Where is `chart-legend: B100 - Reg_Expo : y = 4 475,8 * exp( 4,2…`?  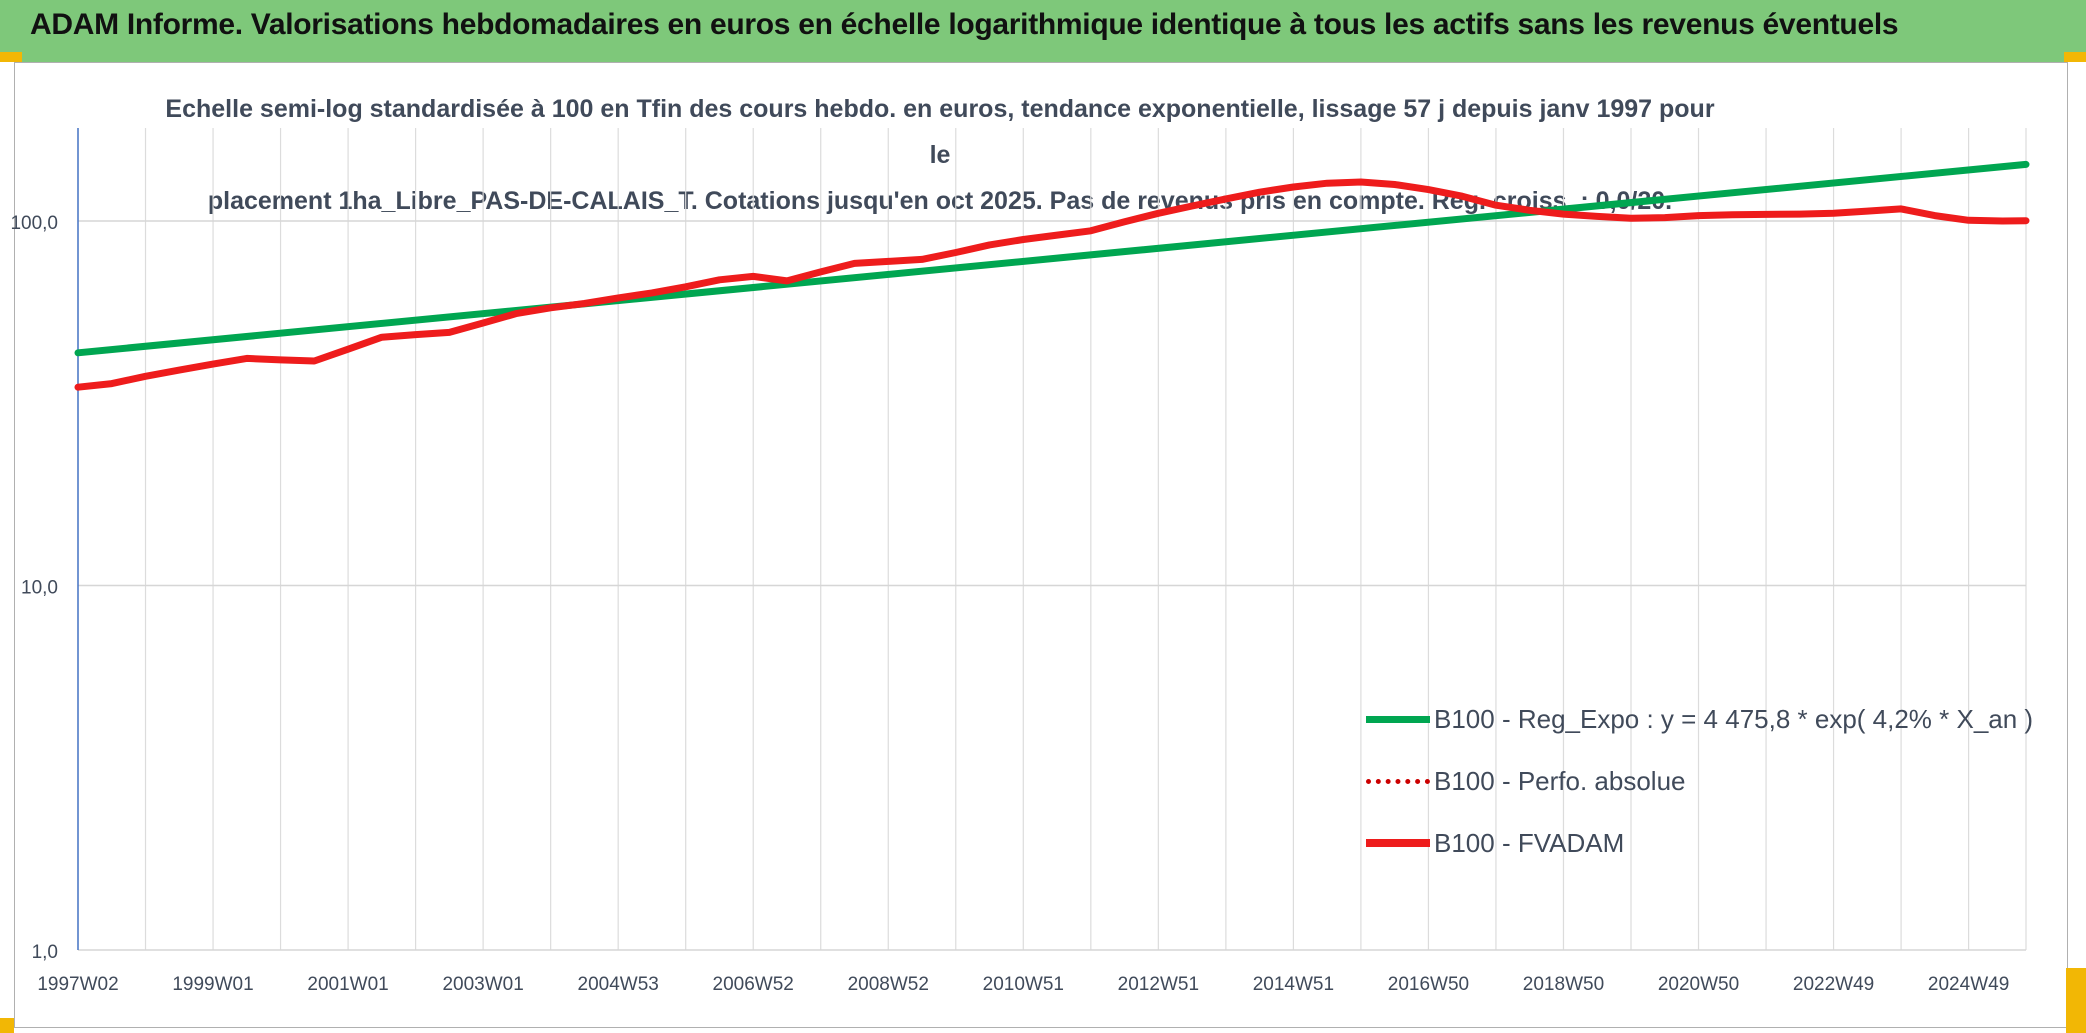 chart-legend: B100 - Reg_Expo : y = 4 475,8 * exp( 4,2… is located at coordinates (1699, 781).